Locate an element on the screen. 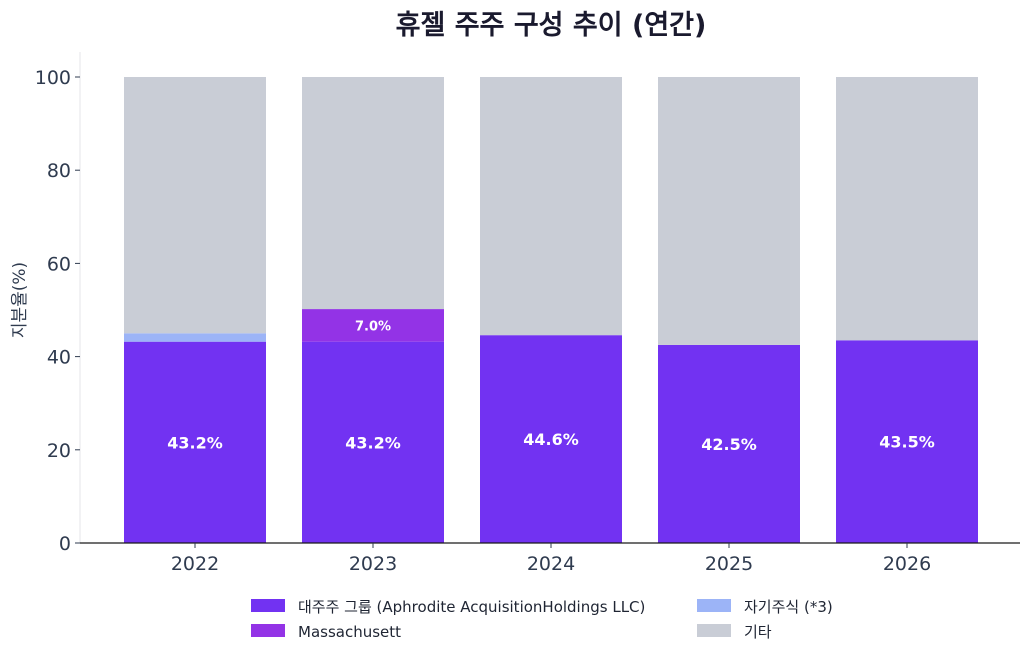 This screenshot has height=657, width=1030. y-tick-label: 20 is located at coordinates (59, 451).